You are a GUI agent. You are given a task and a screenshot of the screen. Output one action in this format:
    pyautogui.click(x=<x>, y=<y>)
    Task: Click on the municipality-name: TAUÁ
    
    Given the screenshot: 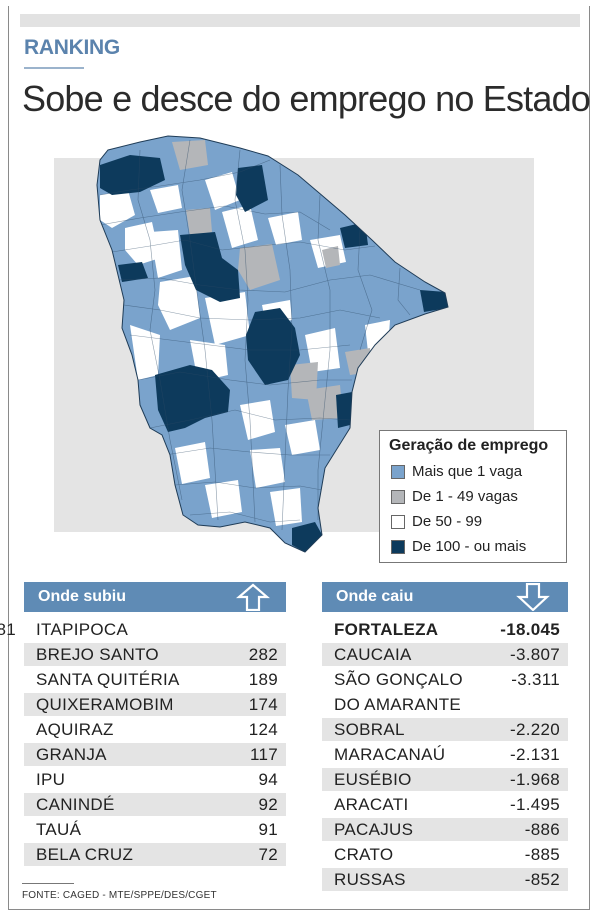 What is the action you would take?
    pyautogui.click(x=59, y=829)
    